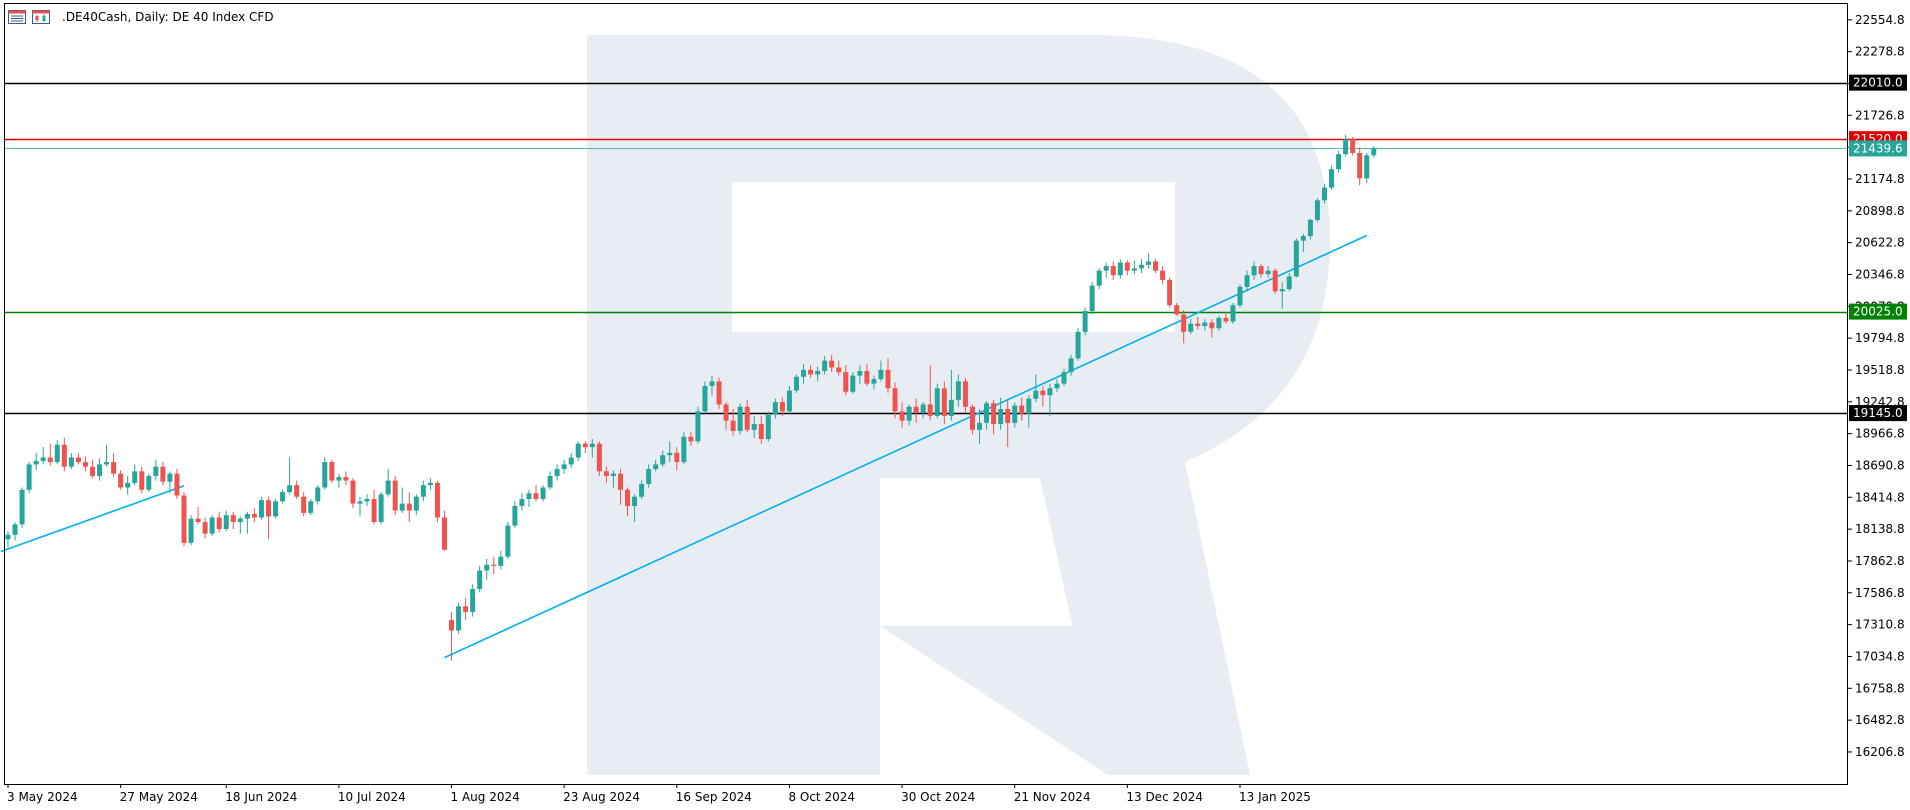  What do you see at coordinates (42, 797) in the screenshot?
I see `x-tick-label: 3 May 2024` at bounding box center [42, 797].